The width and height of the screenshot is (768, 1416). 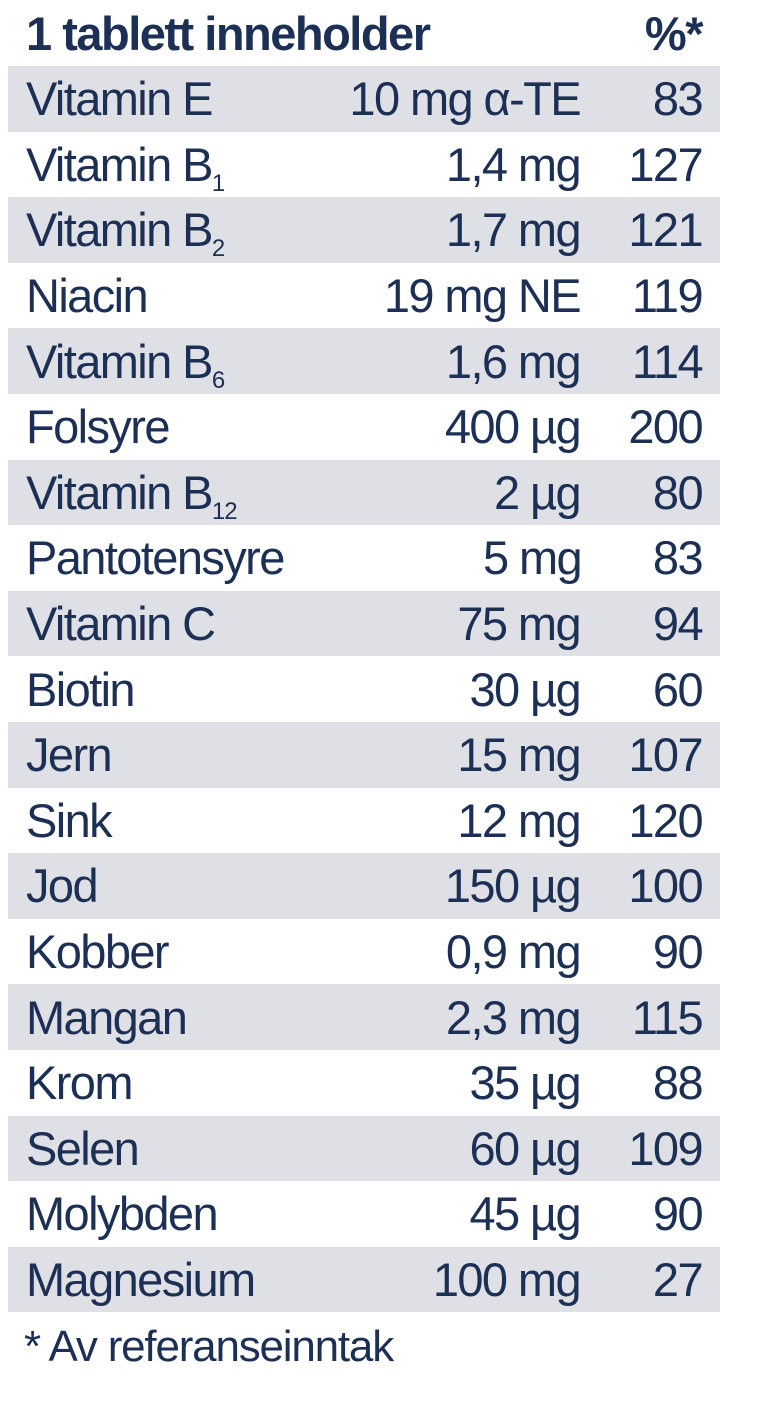 I want to click on nutrient-amount: 60 µg, so click(x=525, y=1148).